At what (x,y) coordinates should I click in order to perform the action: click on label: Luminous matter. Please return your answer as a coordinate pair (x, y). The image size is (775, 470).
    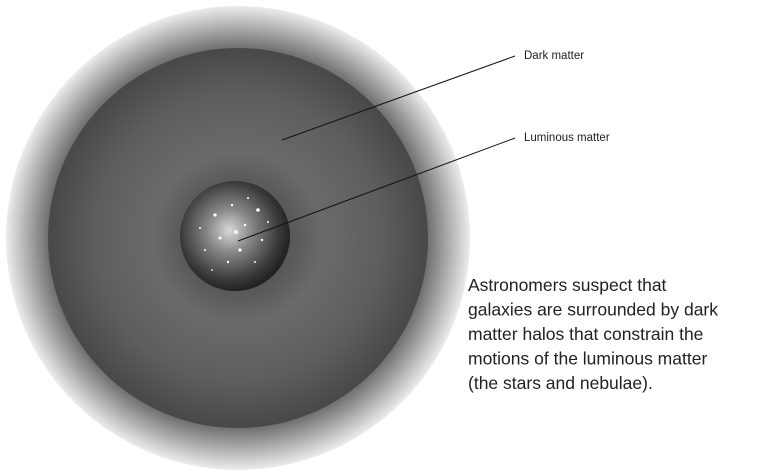
    Looking at the image, I should click on (567, 138).